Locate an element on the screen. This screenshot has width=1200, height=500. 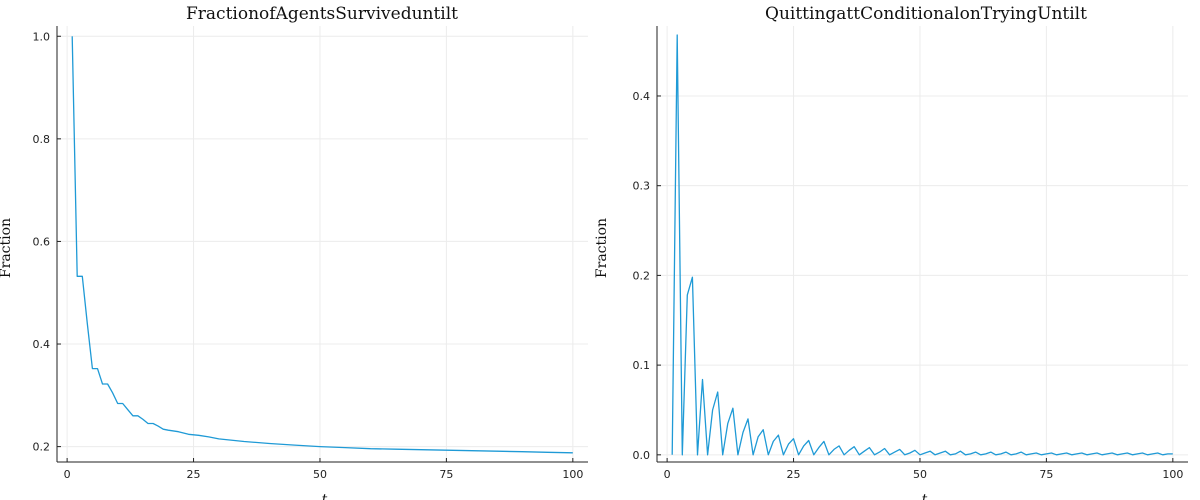
y-tick-label: 1.0 is located at coordinates (42, 36).